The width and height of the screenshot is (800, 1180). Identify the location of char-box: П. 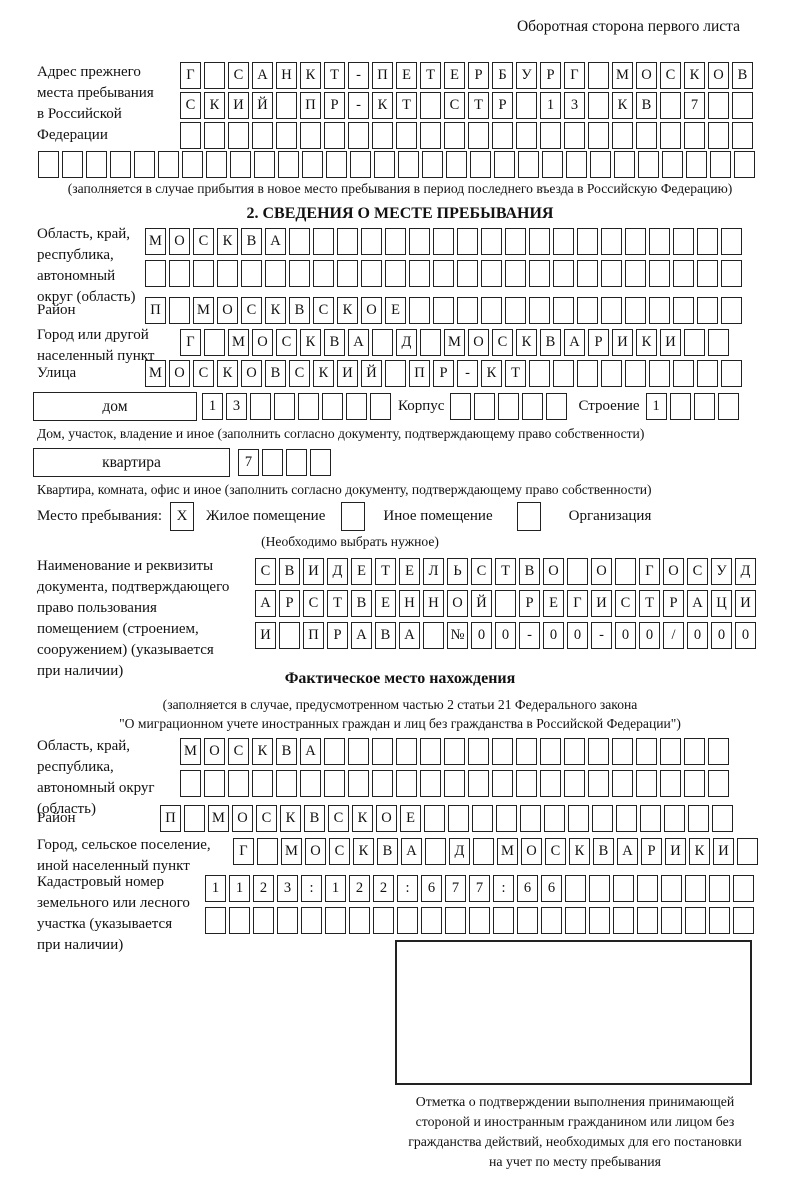
(310, 105).